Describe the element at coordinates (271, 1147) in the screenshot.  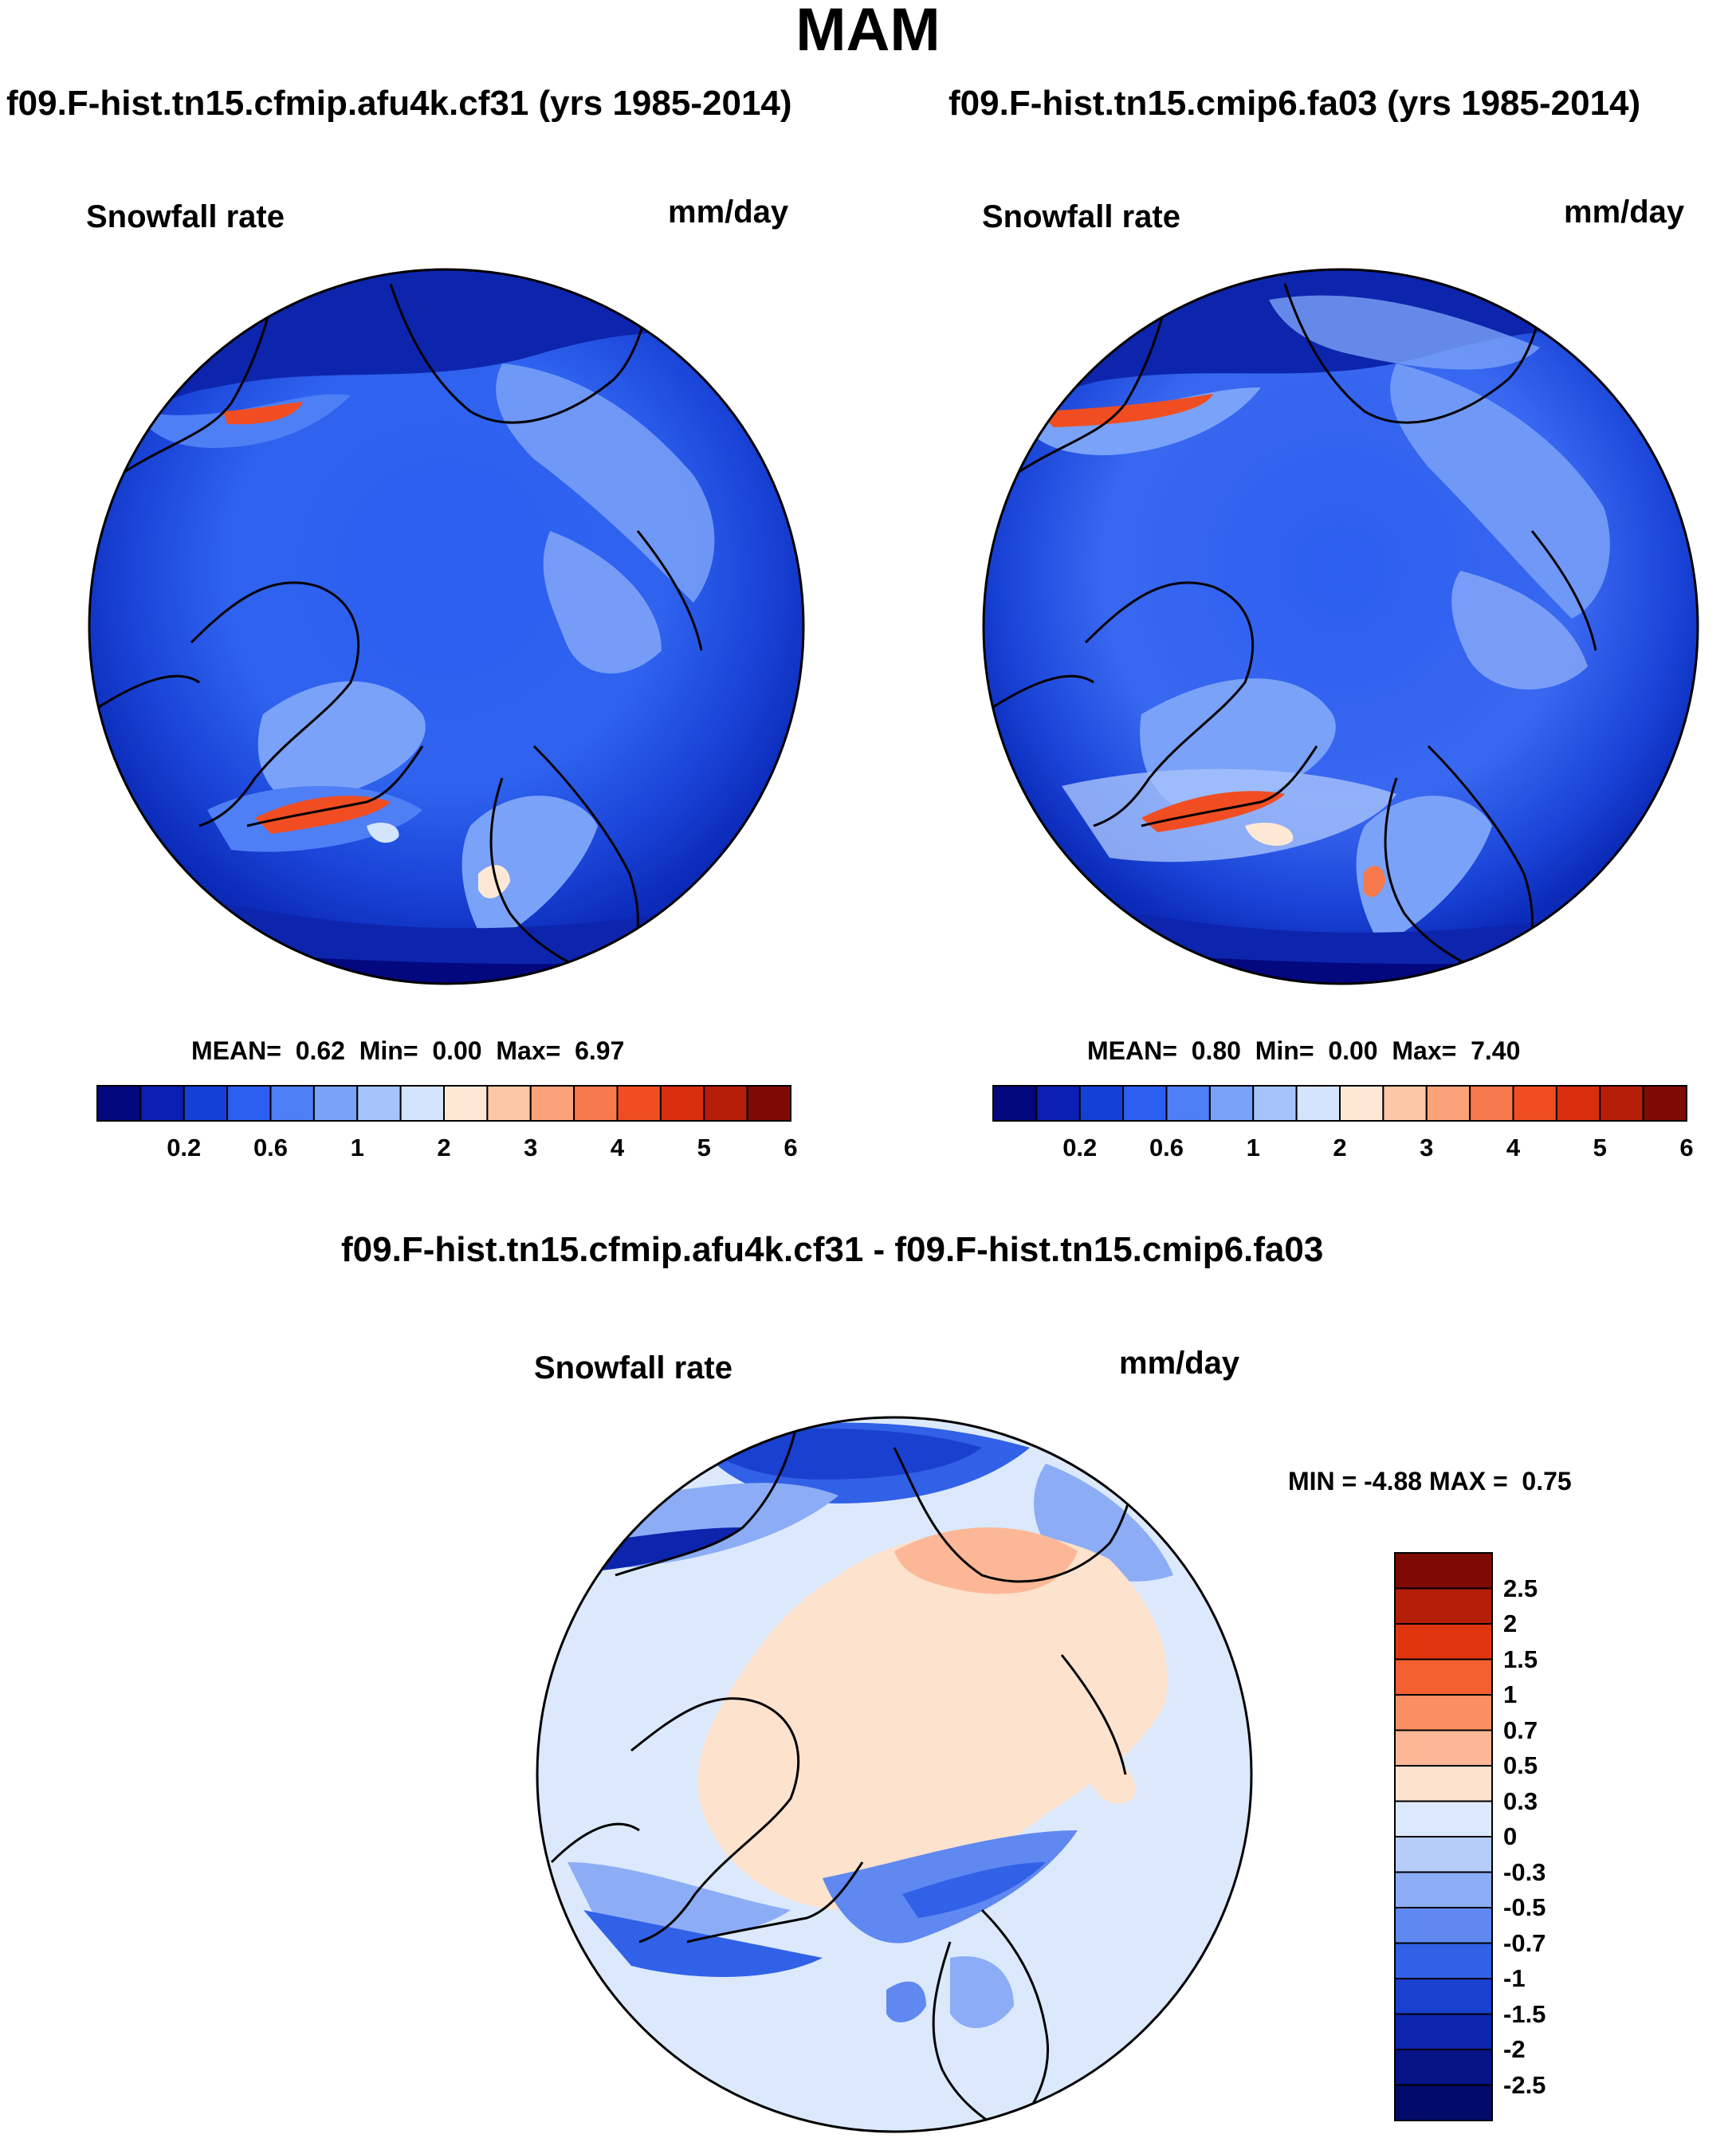
I see `colorbar-1-tick-label: 0.6` at that location.